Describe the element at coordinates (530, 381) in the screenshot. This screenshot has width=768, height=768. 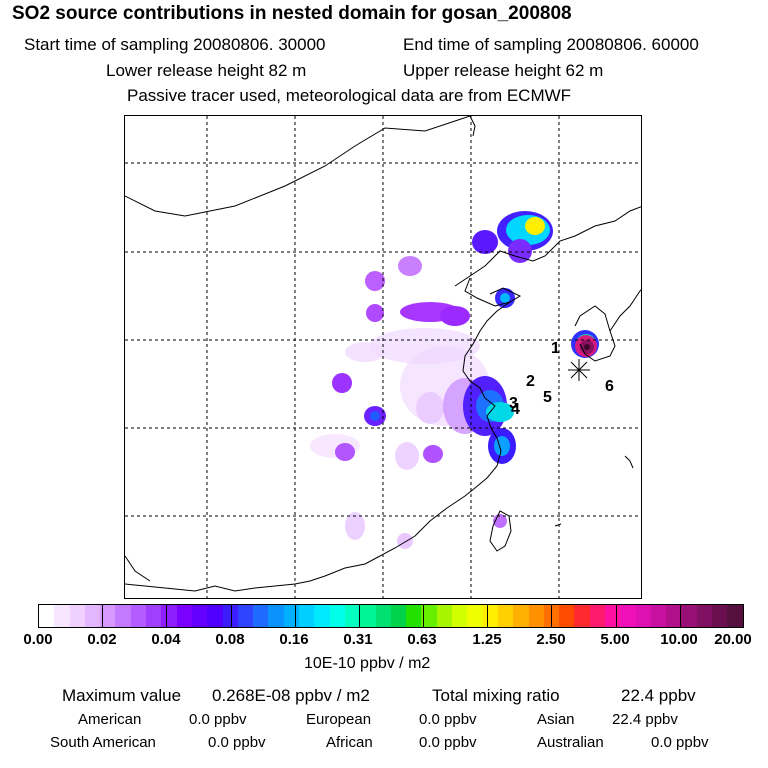
I see `marker-2: 2` at that location.